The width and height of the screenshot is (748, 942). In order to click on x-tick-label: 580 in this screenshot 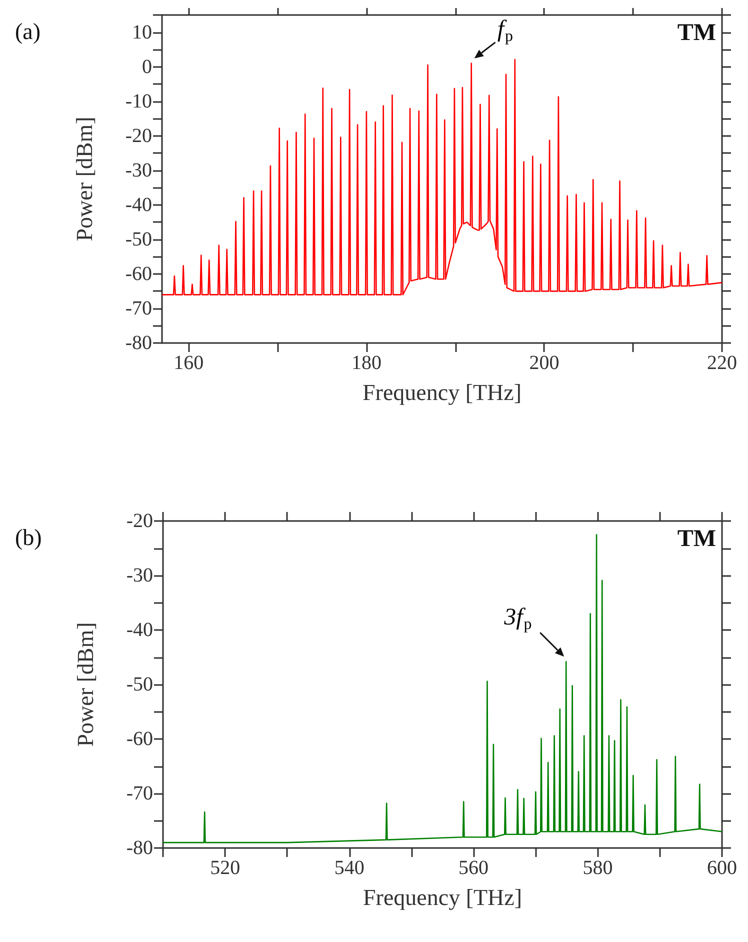, I will do `click(597, 868)`.